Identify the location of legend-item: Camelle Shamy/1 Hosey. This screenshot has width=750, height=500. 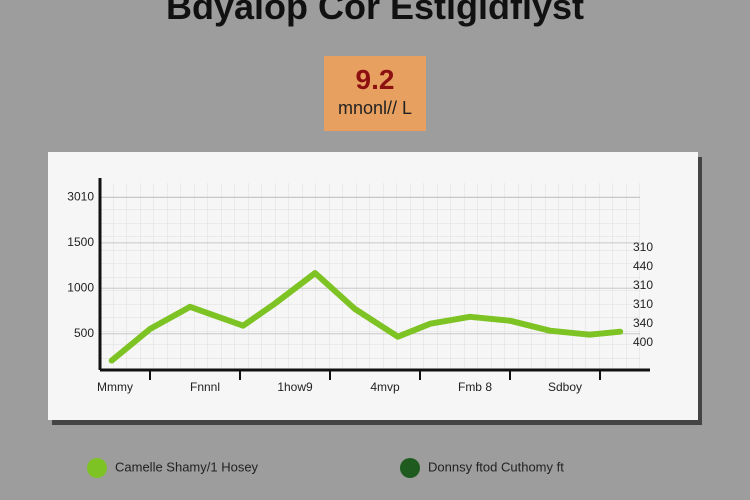
(172, 468).